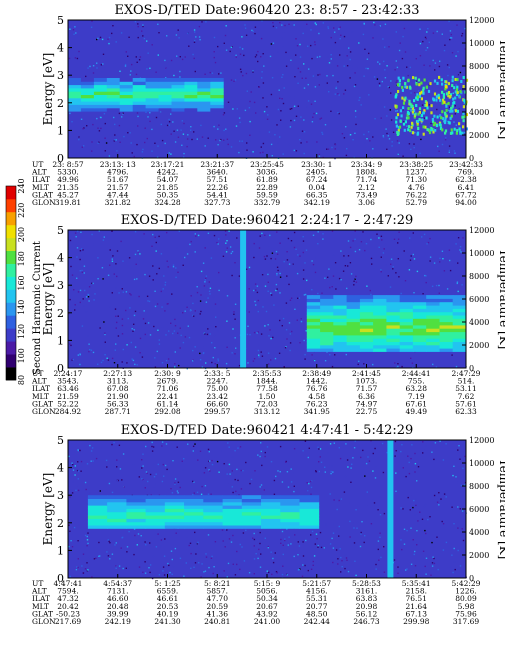 This screenshot has height=649, width=505. Describe the element at coordinates (21, 307) in the screenshot. I see `colorbar-tick-label: 140` at that location.